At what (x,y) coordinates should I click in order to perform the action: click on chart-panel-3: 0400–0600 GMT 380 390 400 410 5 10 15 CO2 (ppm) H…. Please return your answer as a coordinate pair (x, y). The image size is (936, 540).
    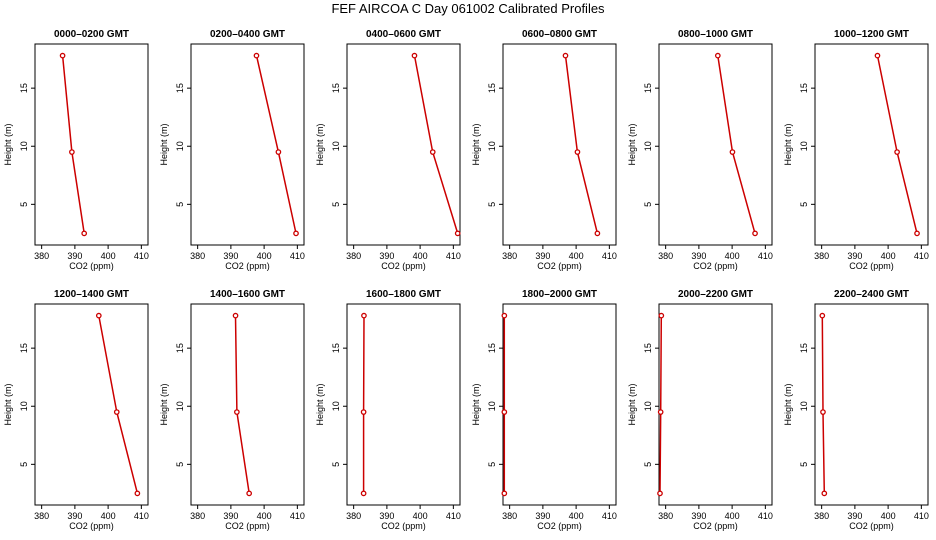
    Looking at the image, I should click on (388, 150).